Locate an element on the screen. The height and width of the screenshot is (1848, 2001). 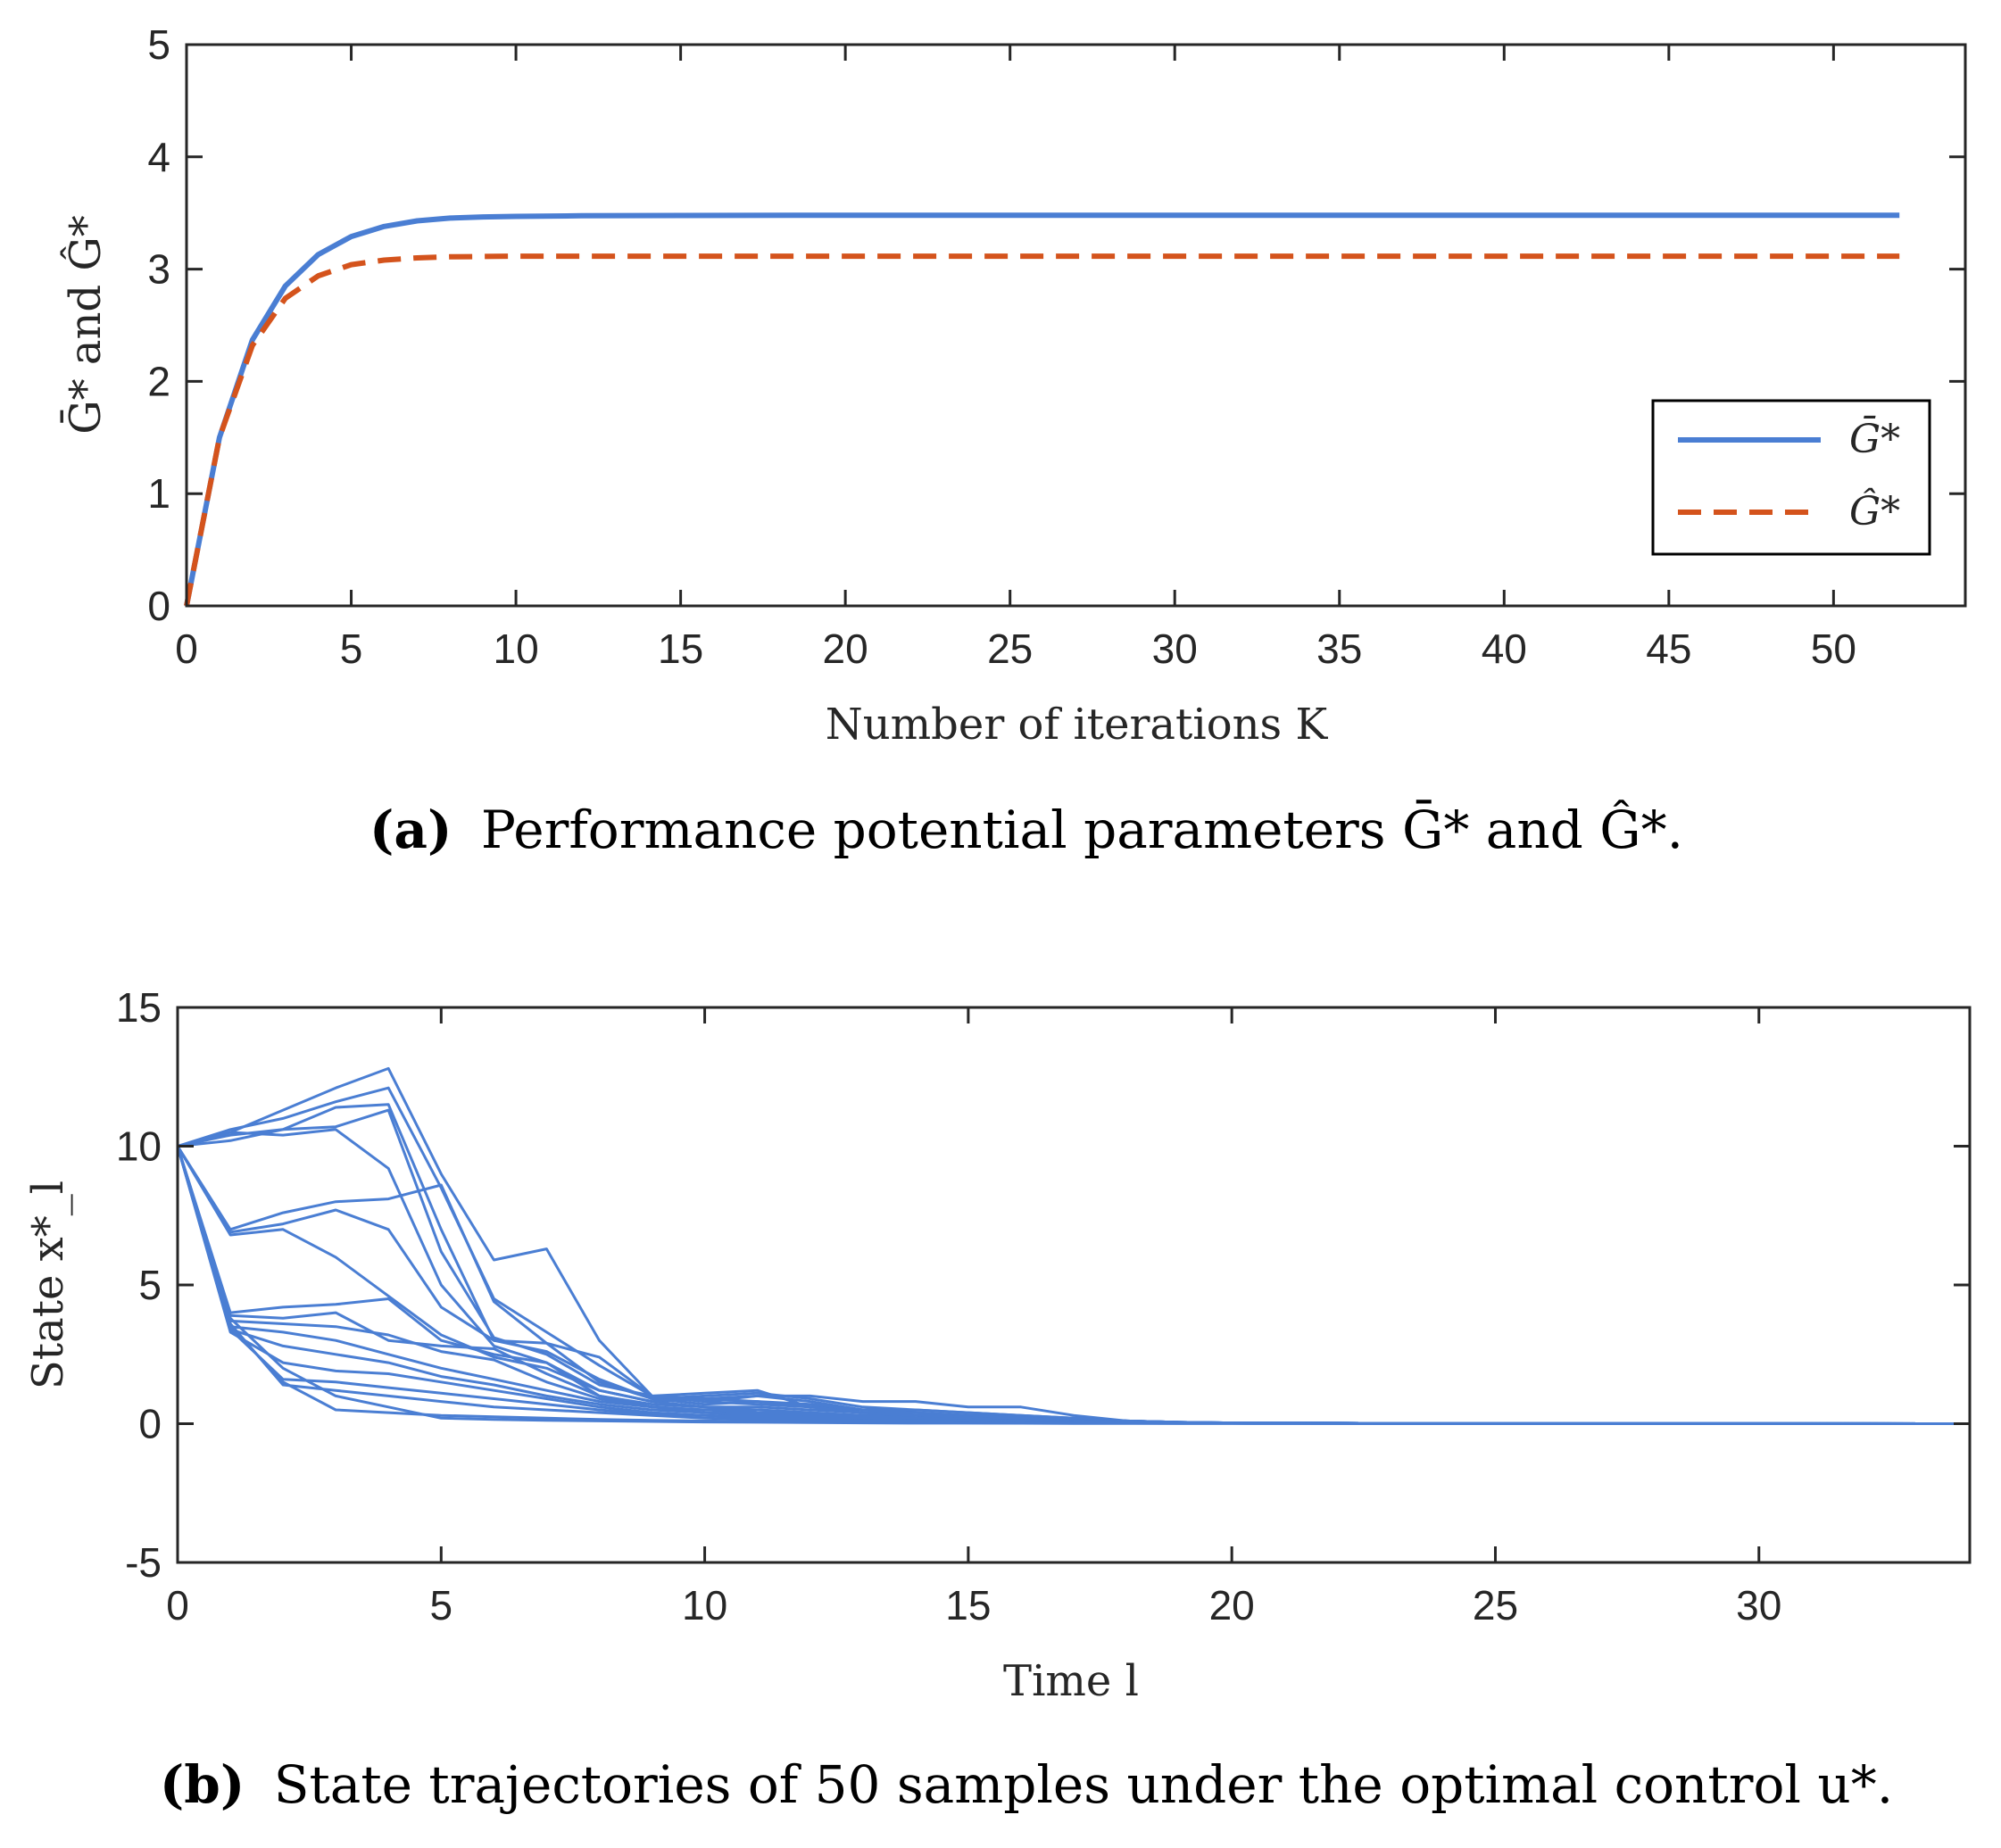
panel-b-xtick-label: 10 is located at coordinates (704, 1605).